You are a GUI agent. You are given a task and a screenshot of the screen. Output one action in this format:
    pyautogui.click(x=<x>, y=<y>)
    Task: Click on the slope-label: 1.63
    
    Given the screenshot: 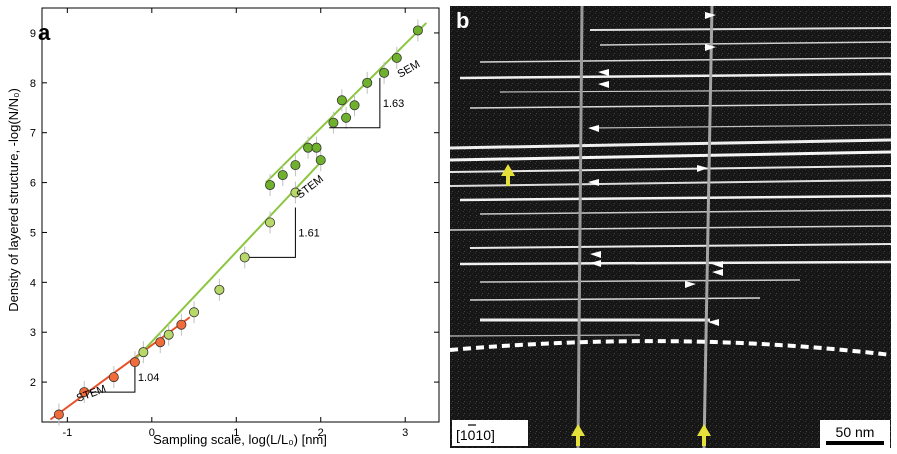 What is the action you would take?
    pyautogui.click(x=393, y=104)
    